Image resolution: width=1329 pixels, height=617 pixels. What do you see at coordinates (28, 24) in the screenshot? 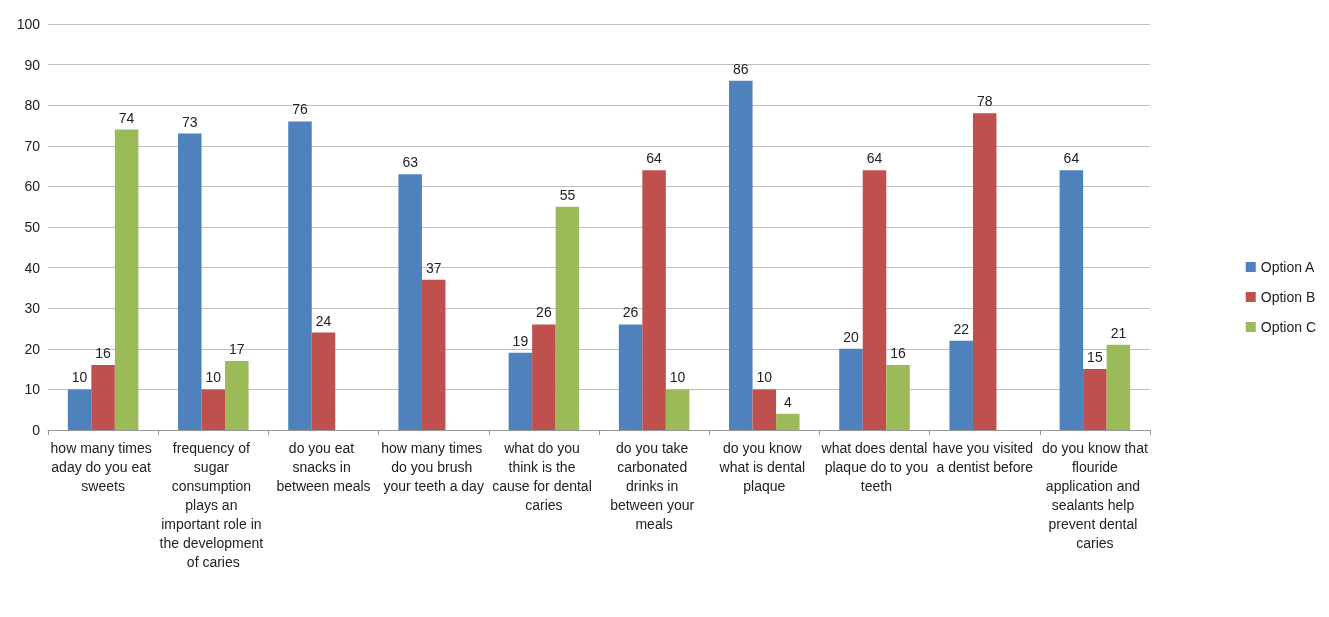
I see `y-tick-label: 100` at bounding box center [28, 24].